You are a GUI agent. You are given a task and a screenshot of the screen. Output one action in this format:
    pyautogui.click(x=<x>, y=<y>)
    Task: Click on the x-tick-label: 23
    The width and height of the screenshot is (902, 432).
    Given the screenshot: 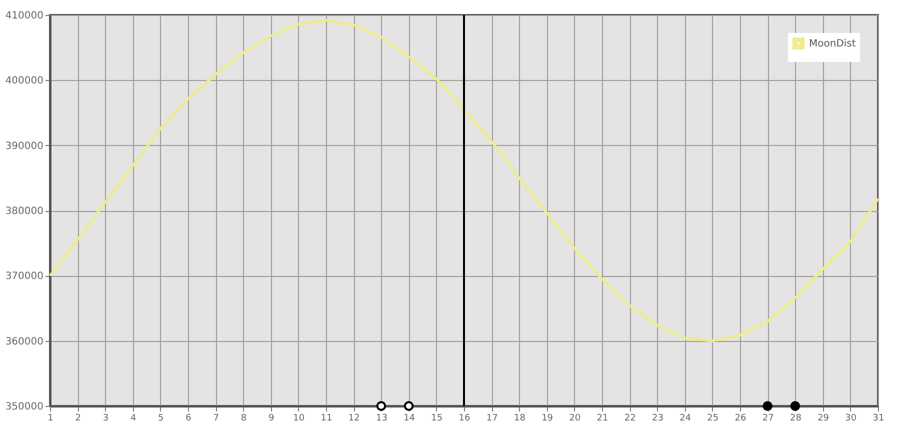 What is the action you would take?
    pyautogui.click(x=658, y=419)
    